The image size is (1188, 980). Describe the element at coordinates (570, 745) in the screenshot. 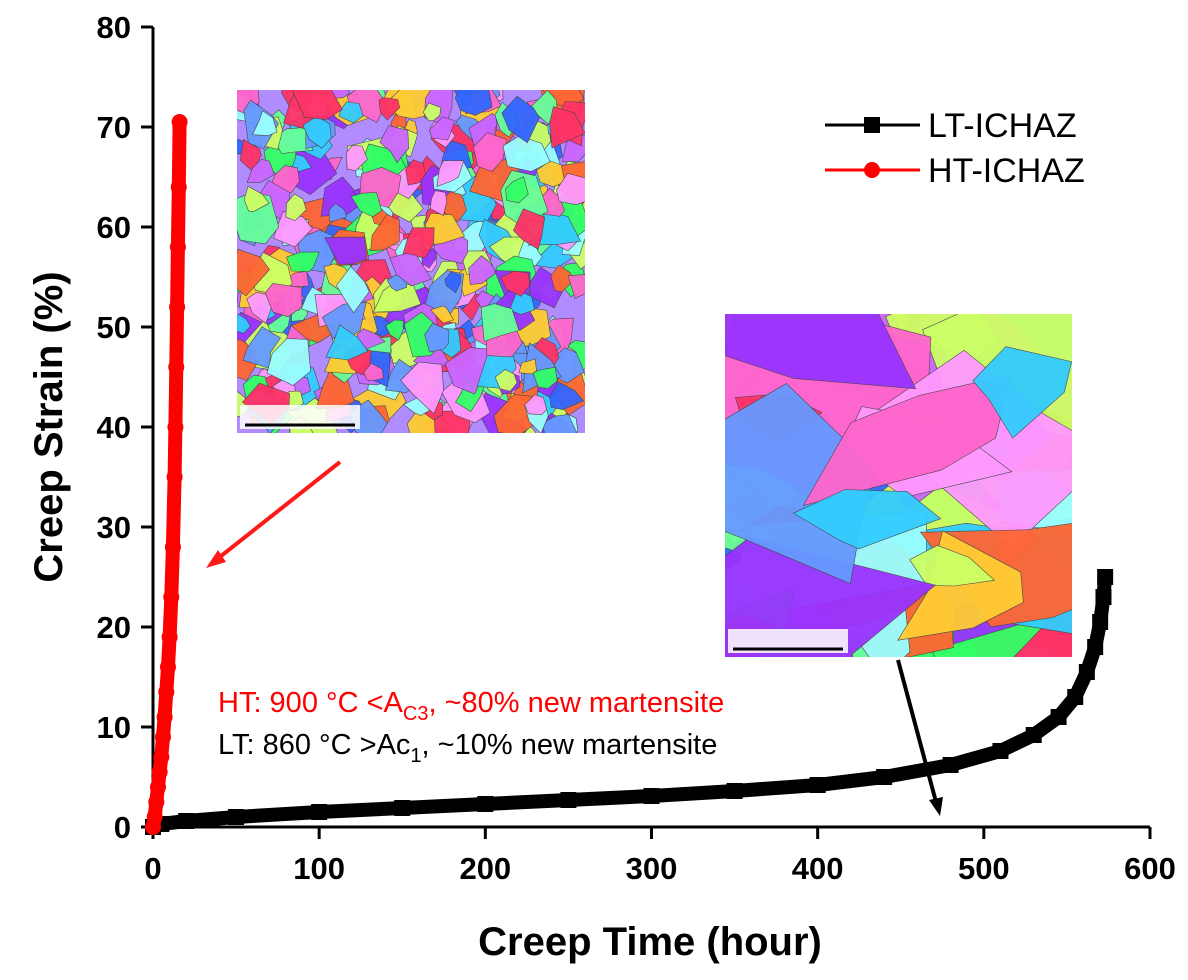

I see `annotation-rest: , ~10% new martensite` at that location.